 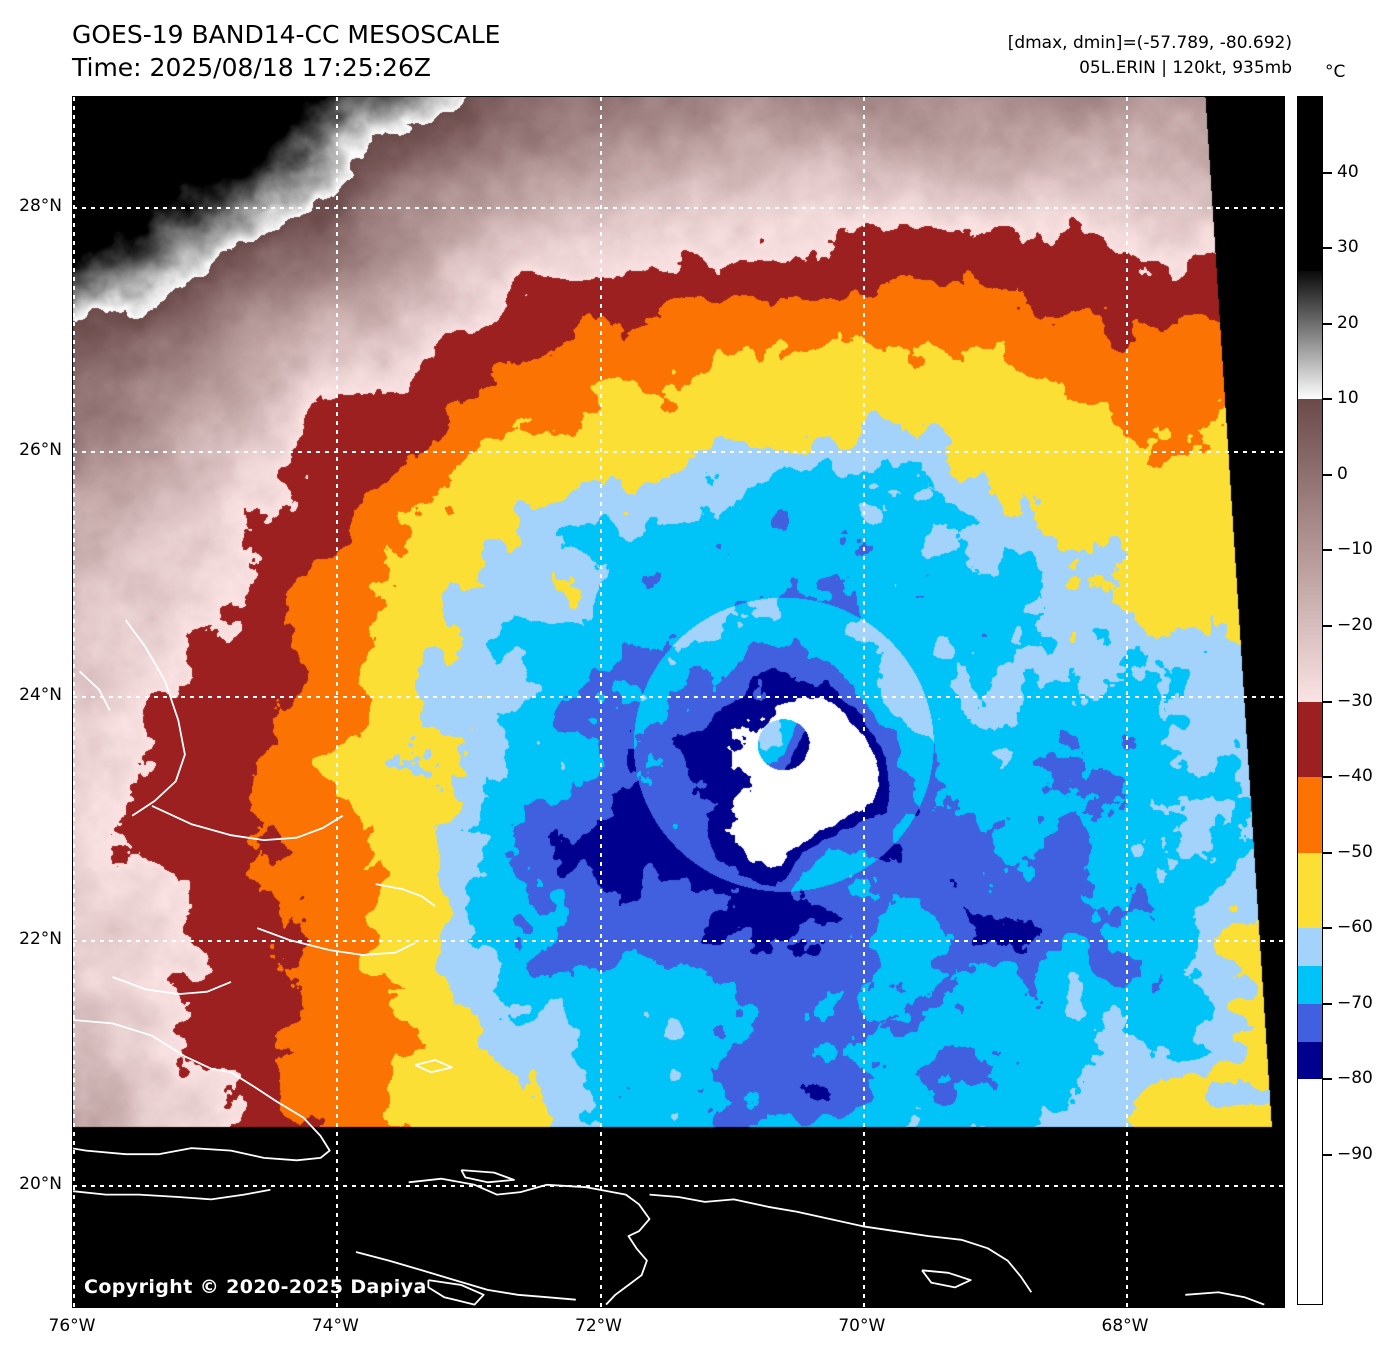 I want to click on title-product-line: GOES-19 BAND14-CC MESOSCALE, so click(x=286, y=34).